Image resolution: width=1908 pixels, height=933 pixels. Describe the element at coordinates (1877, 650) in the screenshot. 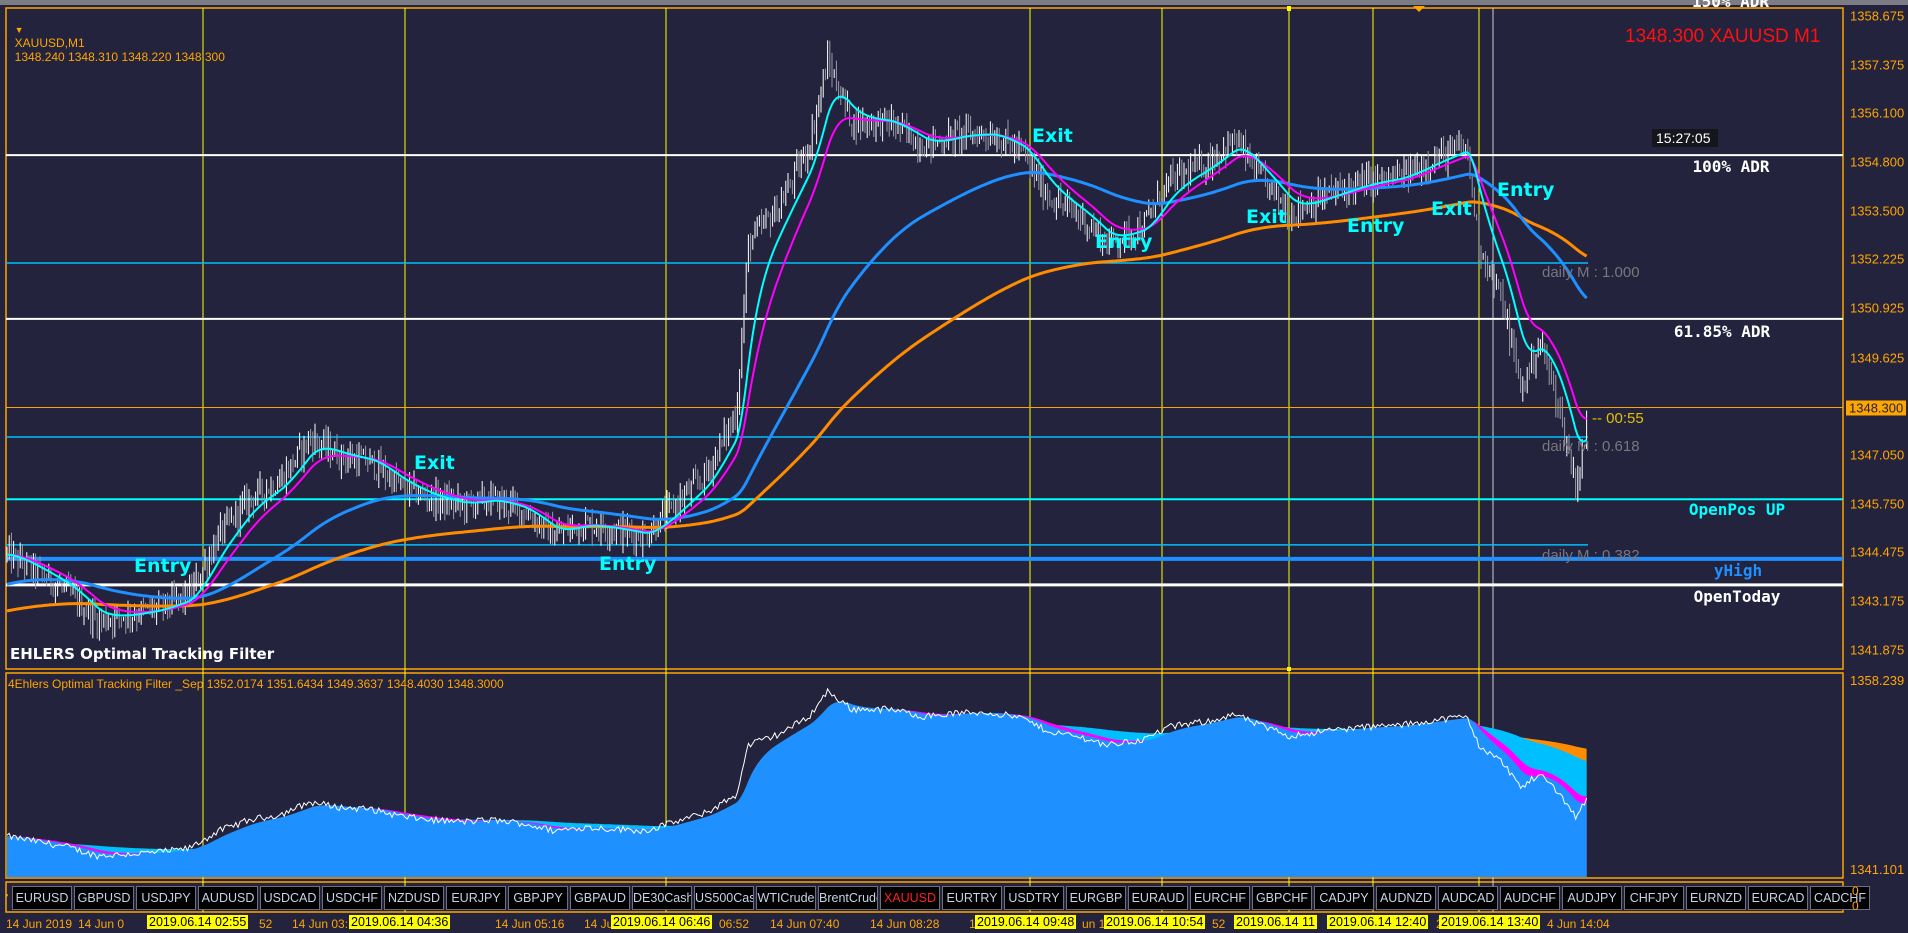

I see `price-tick: 1341.875` at that location.